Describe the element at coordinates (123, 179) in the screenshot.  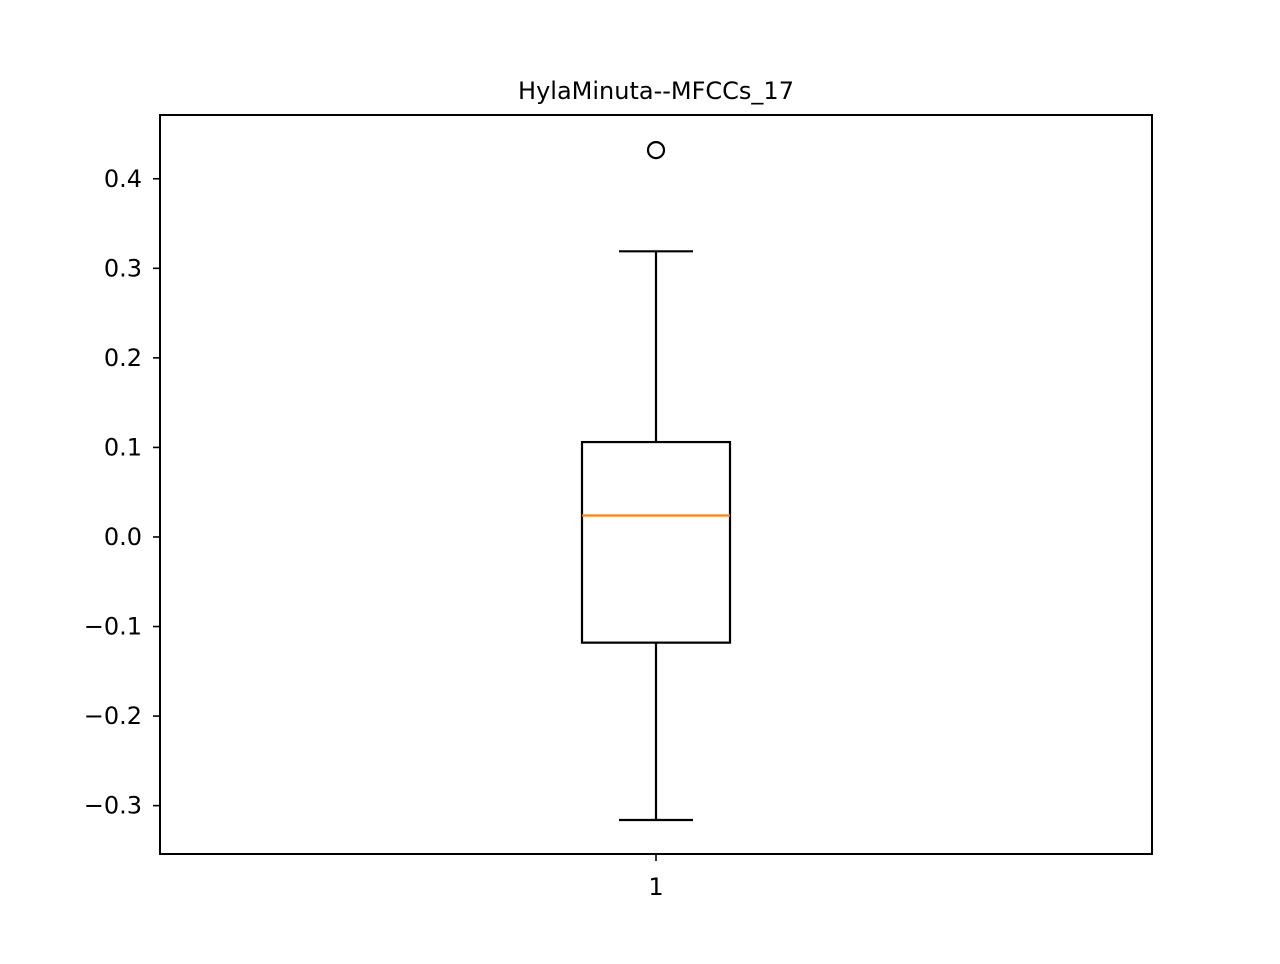
I see `y-tick-label: 0.4` at that location.